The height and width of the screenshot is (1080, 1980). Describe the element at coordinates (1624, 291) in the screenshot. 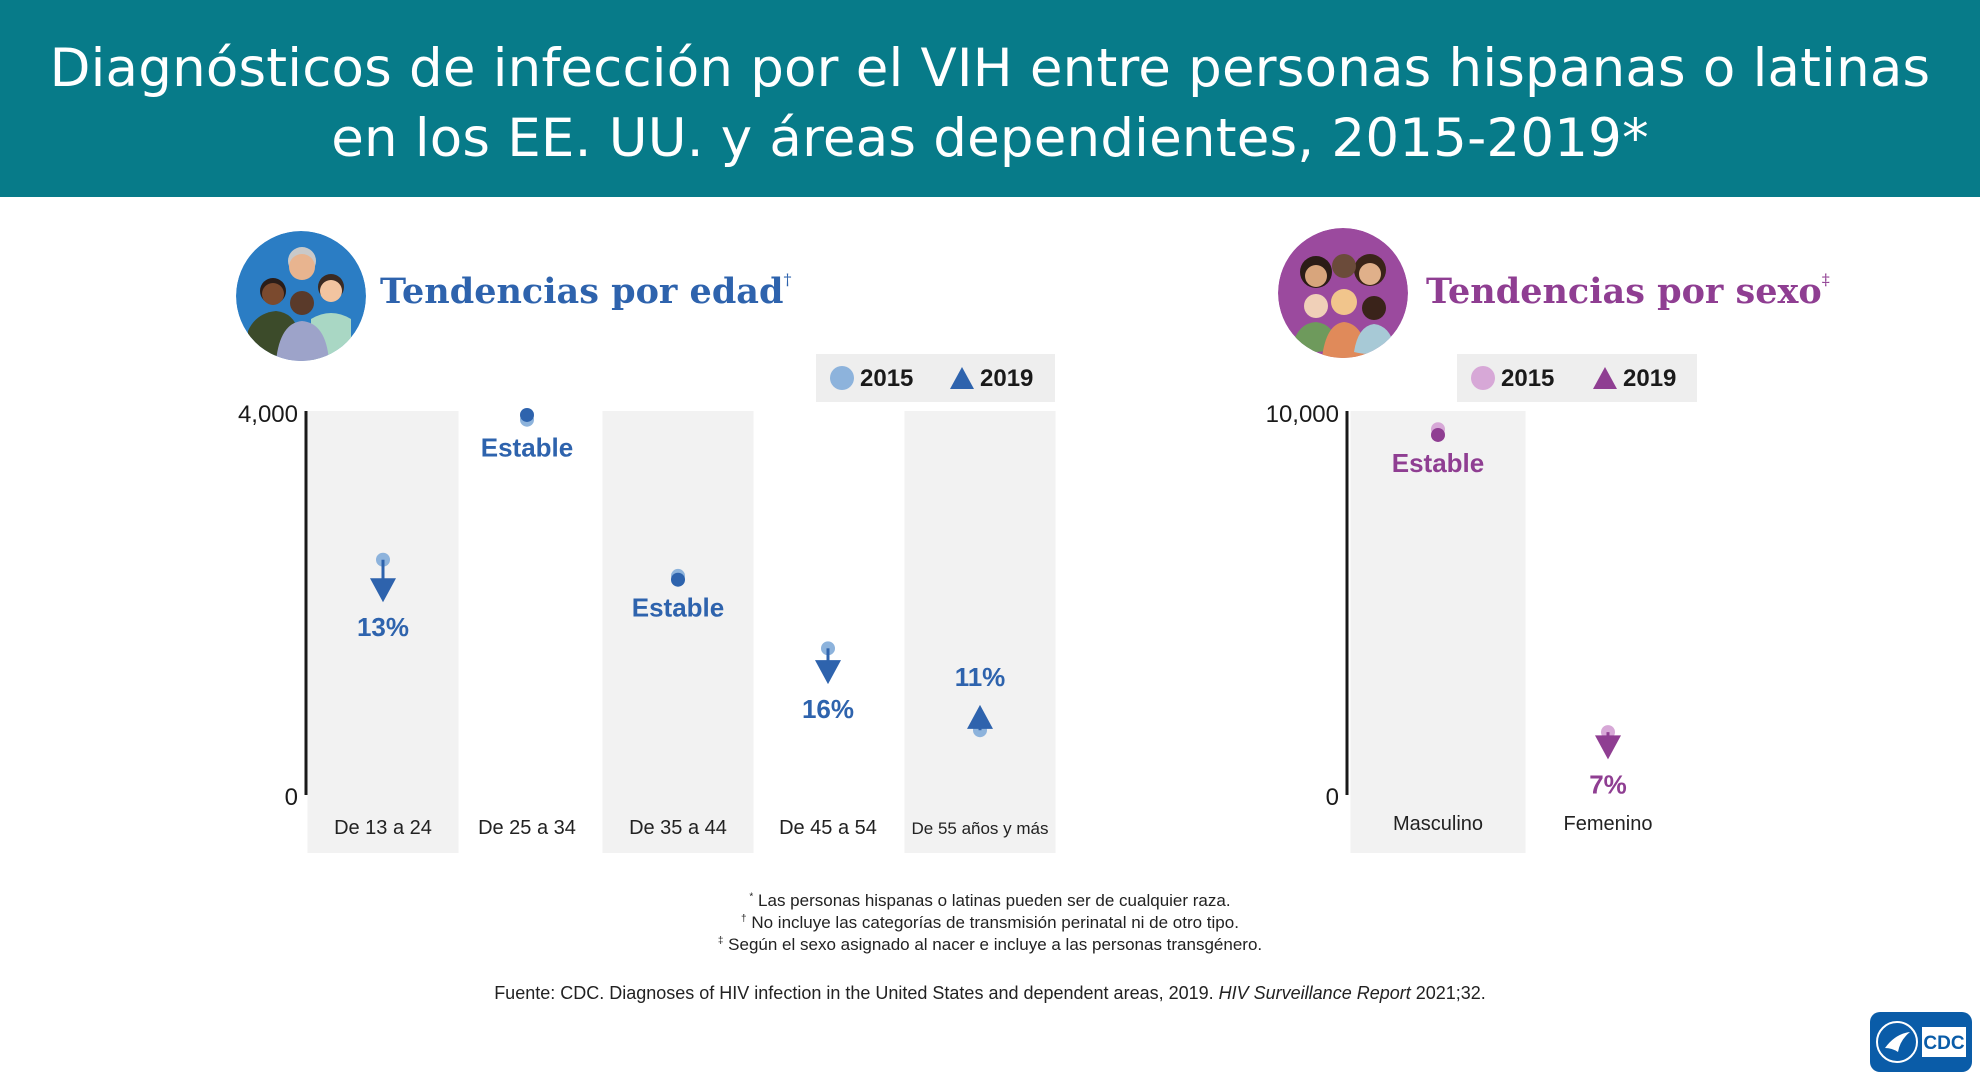

I see `sex-section-title-text: Tendencias por sexo` at that location.